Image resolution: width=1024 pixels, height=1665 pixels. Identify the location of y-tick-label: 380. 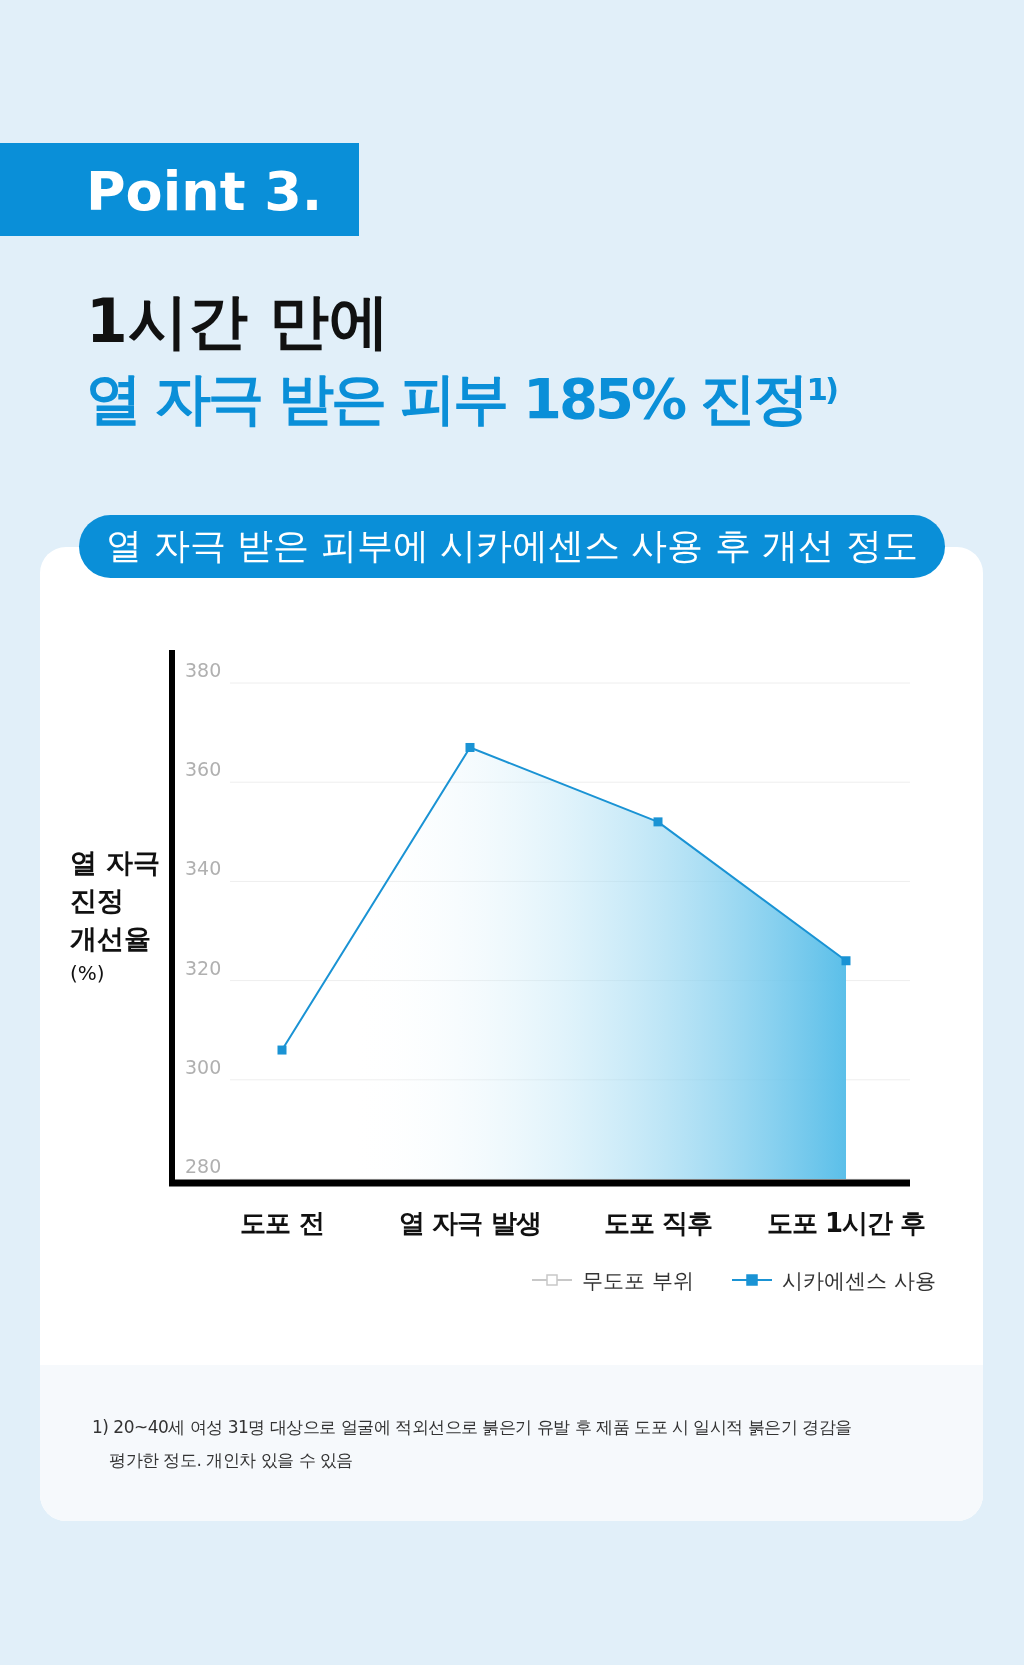
(203, 670).